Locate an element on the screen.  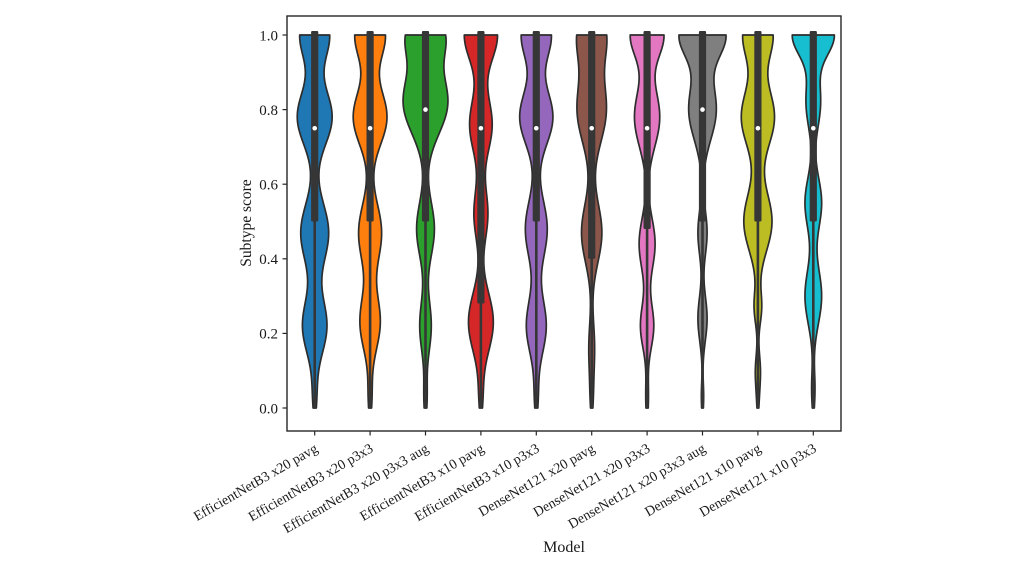
y-axis-title: Subtype score is located at coordinates (246, 223).